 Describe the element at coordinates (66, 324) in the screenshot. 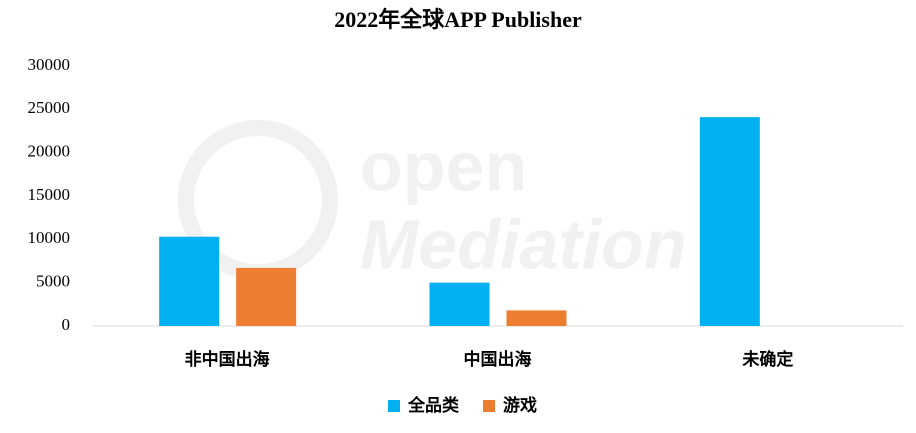

I see `y-tick-label: 0` at that location.